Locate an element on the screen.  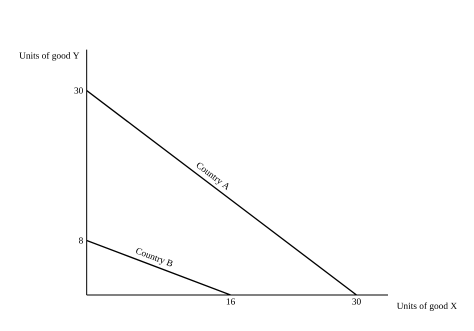
y-tick-label: 8 is located at coordinates (80, 240).